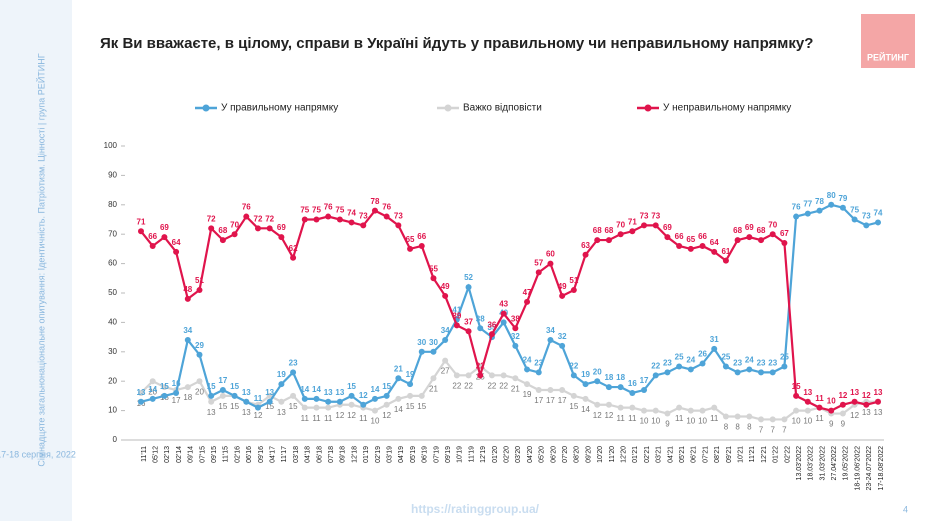 Image resolution: width=931 pixels, height=526 pixels. What do you see at coordinates (635, 454) in the screenshot?
I see `x-tick-label: 01'21` at bounding box center [635, 454].